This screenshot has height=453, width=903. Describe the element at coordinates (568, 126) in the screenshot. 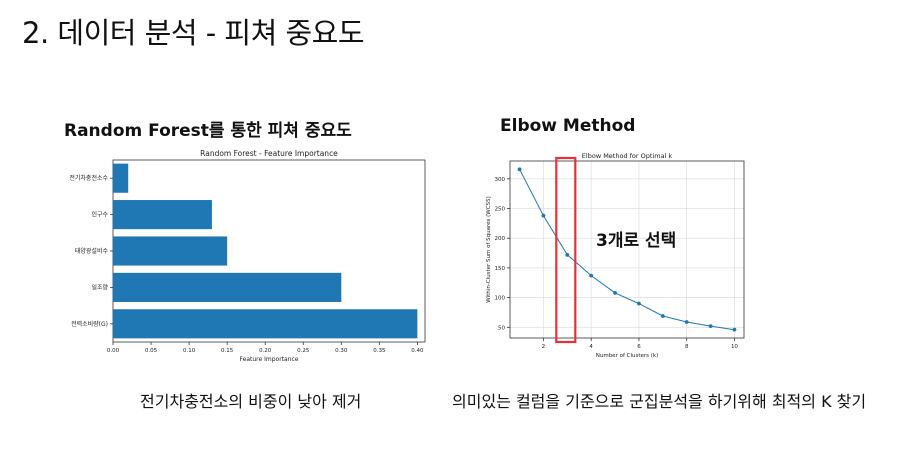

I see `elbow-method-heading: Elbow Method` at that location.